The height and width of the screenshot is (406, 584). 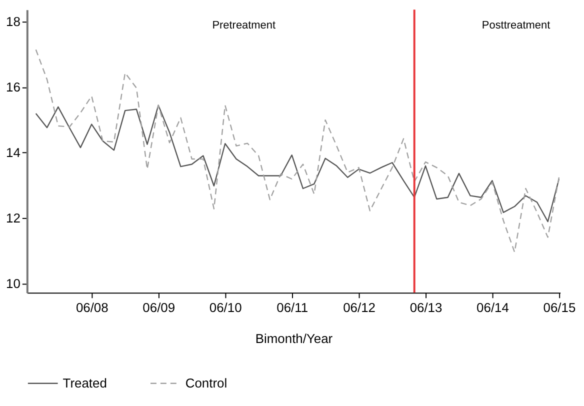 I want to click on x-tick-label: 06/14, so click(x=492, y=308).